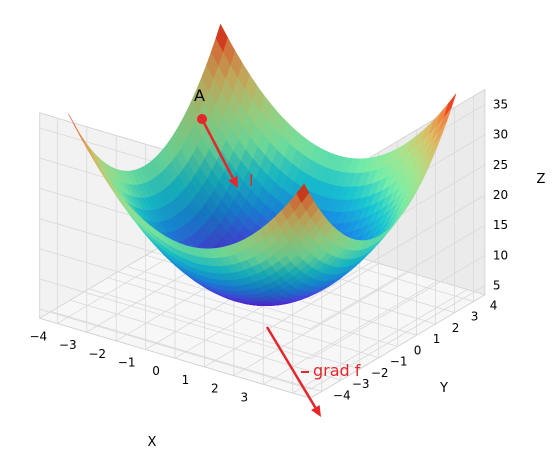  Describe the element at coordinates (456, 328) in the screenshot. I see `y-tick-label: 2` at that location.